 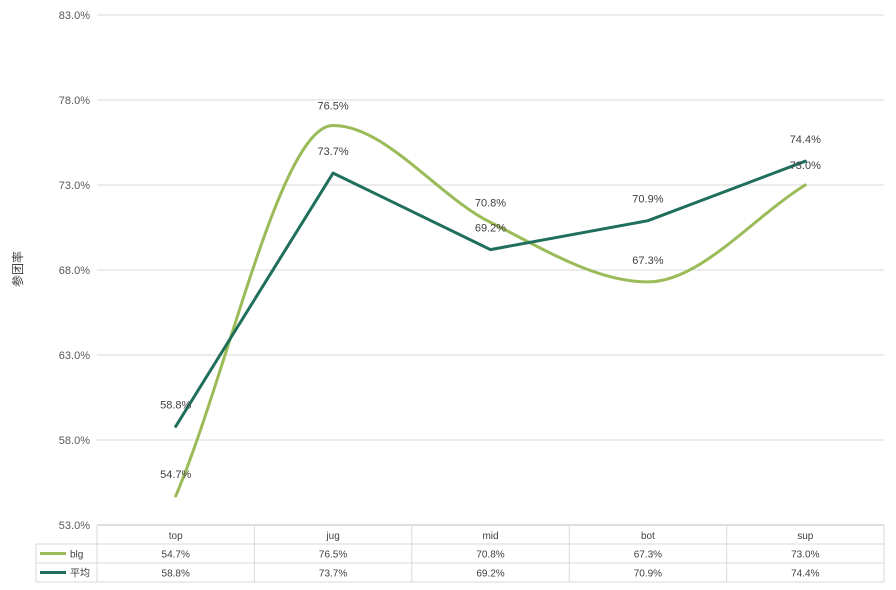 I want to click on table-cell: 58.8%, so click(x=176, y=574).